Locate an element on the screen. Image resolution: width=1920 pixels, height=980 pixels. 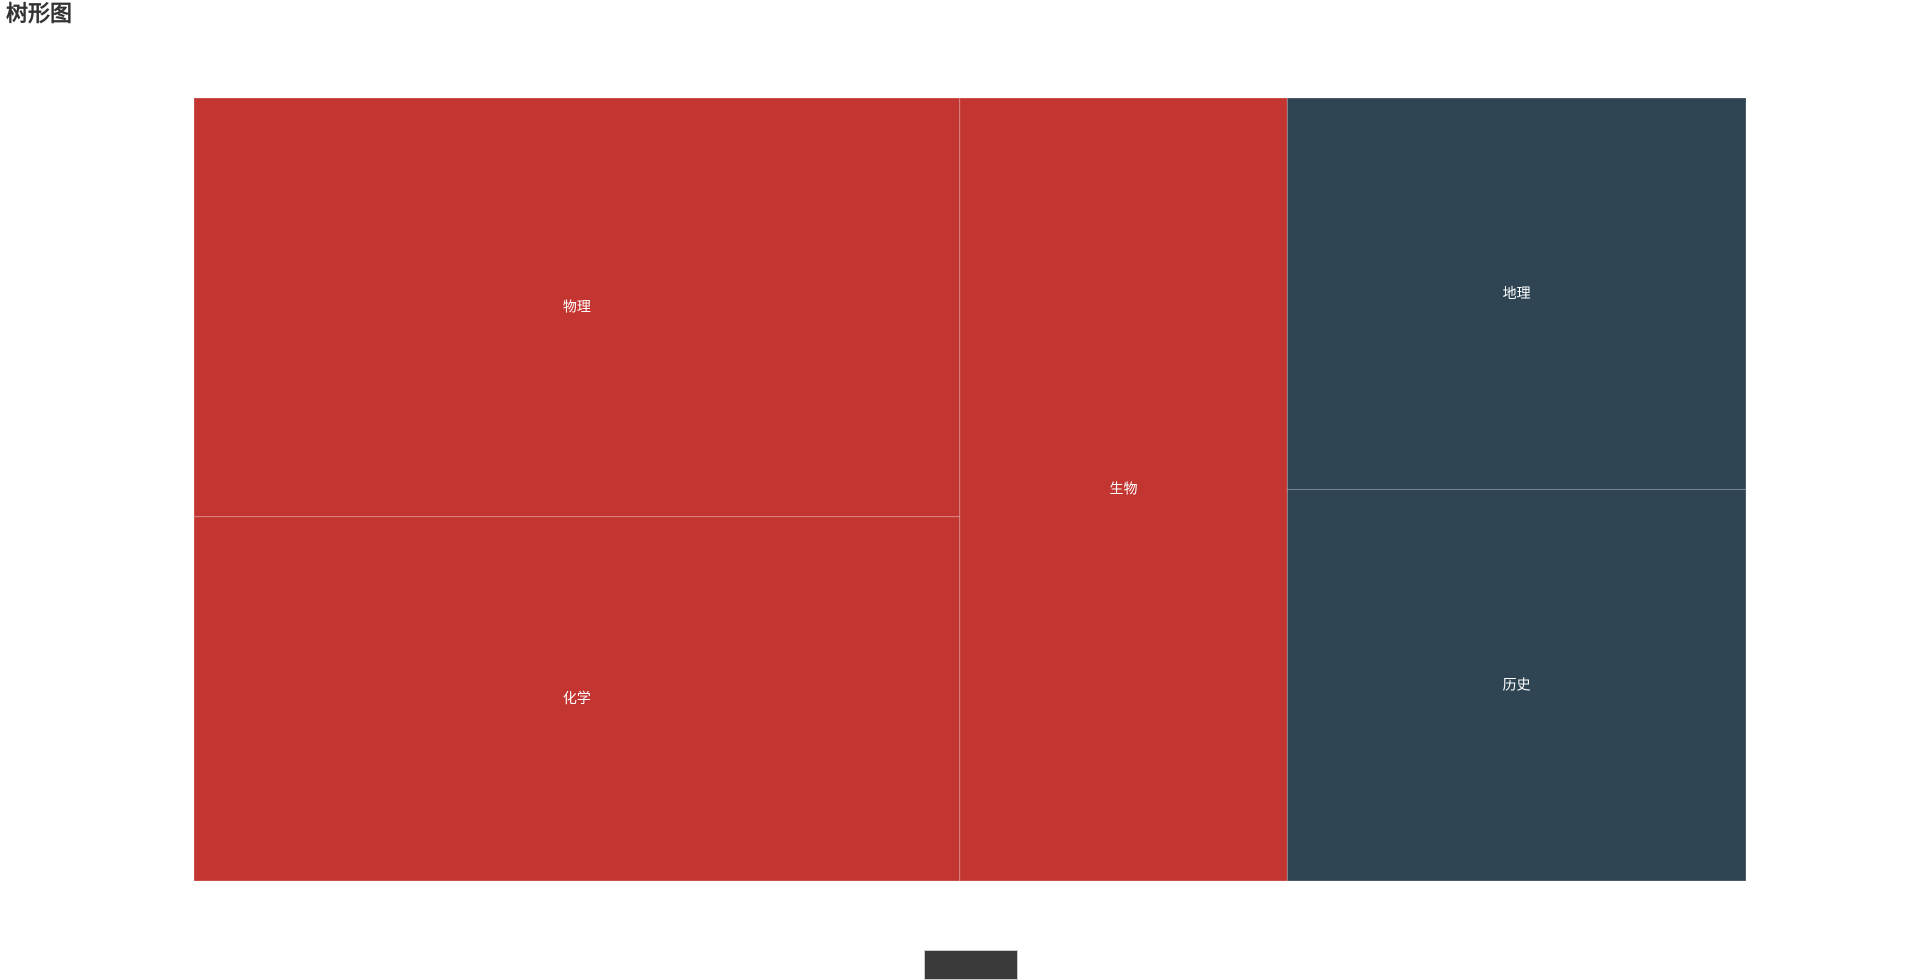
treemap-label: 生物 is located at coordinates (1124, 490).